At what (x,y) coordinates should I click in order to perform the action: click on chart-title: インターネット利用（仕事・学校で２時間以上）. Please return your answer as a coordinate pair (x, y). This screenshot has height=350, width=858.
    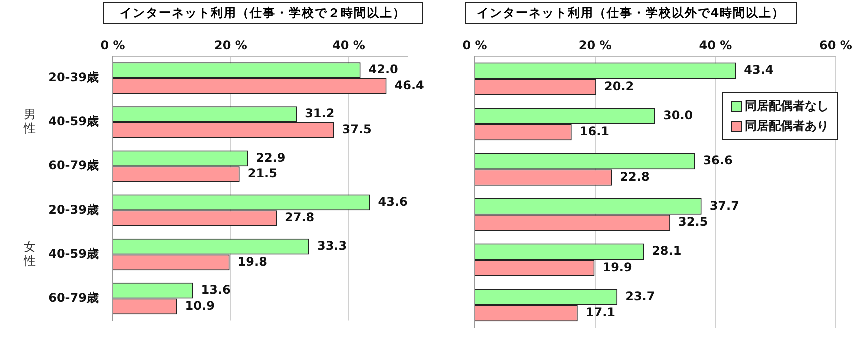
    Looking at the image, I should click on (263, 13).